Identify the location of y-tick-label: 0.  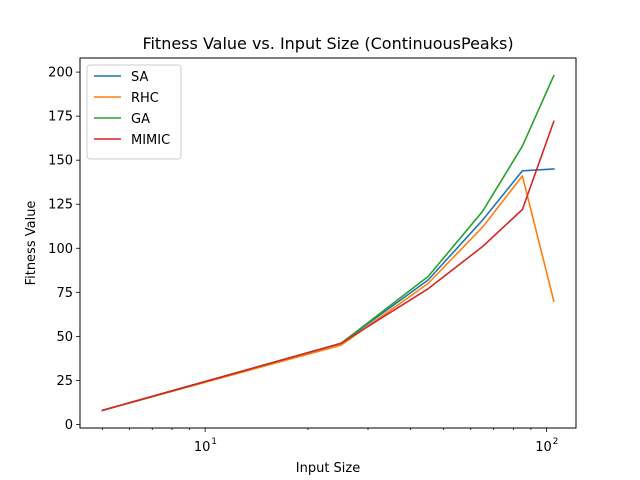
(69, 425).